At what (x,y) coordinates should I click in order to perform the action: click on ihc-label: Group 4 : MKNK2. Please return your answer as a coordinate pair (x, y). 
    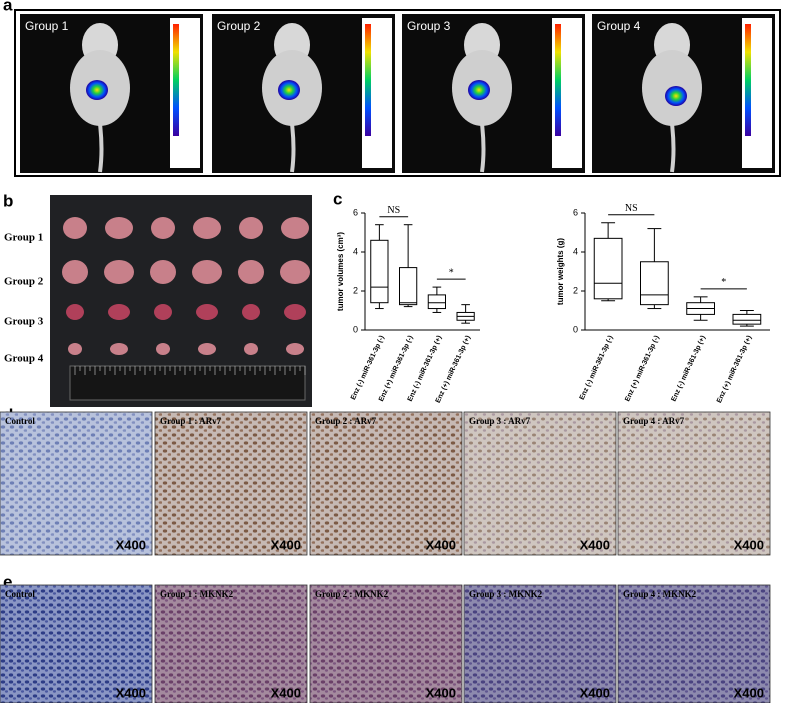
    Looking at the image, I should click on (660, 594).